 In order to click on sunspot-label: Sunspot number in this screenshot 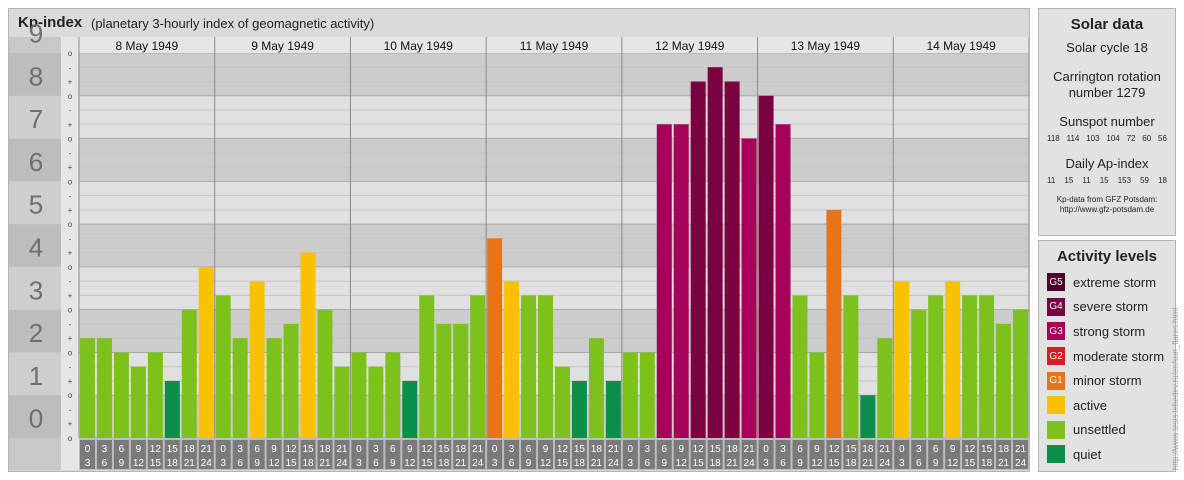, I will do `click(1107, 121)`.